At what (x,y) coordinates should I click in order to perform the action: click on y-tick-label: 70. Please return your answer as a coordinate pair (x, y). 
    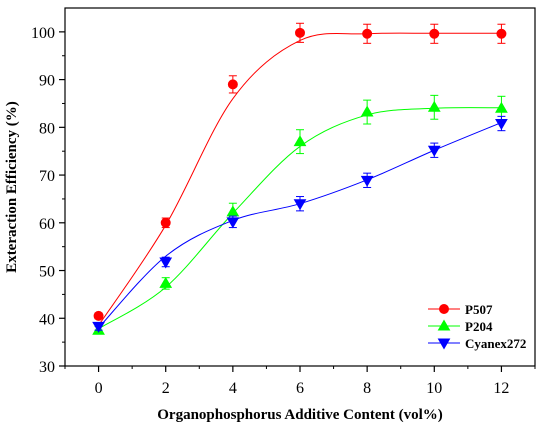
    Looking at the image, I should click on (47, 176).